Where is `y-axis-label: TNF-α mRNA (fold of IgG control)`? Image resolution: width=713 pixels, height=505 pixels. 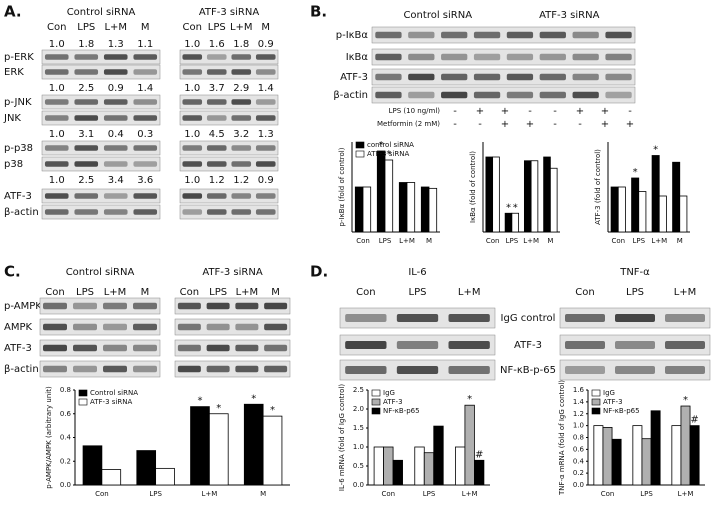
y-axis-label: TNF-α mRNA (fold of IgG control) is located at coordinates (562, 438).